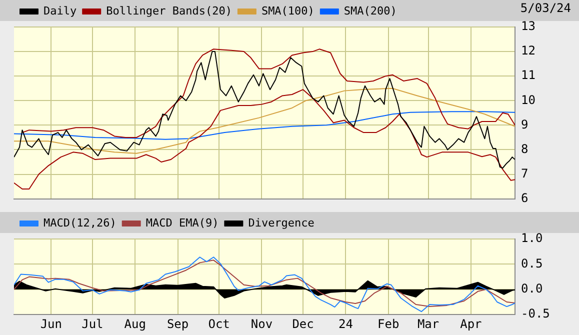  Describe the element at coordinates (182, 223) in the screenshot. I see `legend-label: MACD EMA(9)` at that location.